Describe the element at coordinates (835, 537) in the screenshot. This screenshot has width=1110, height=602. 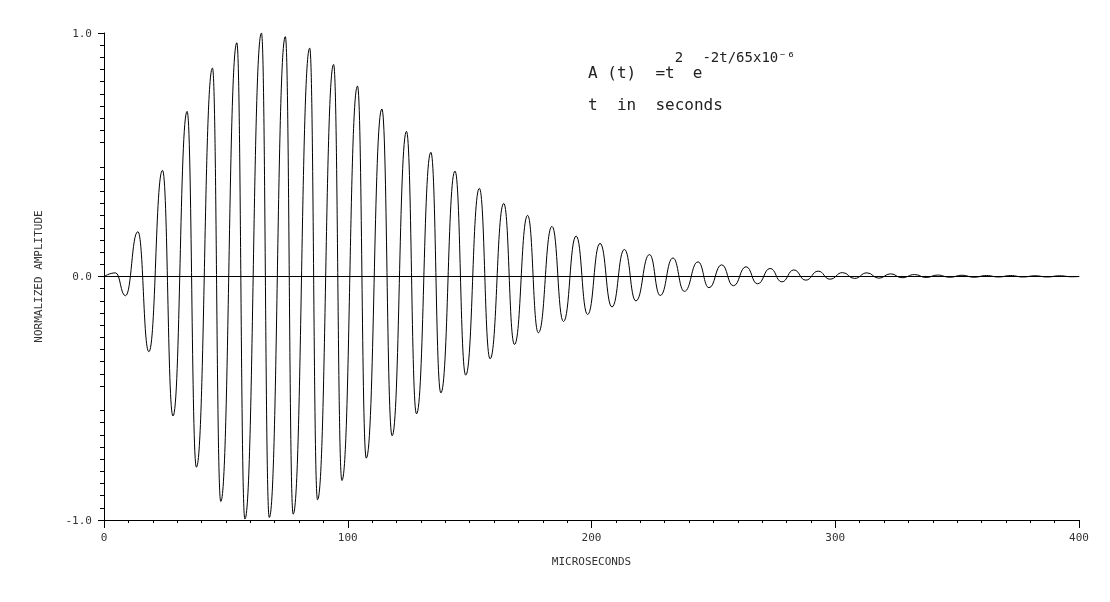
I see `x-tick-label: 300` at that location.